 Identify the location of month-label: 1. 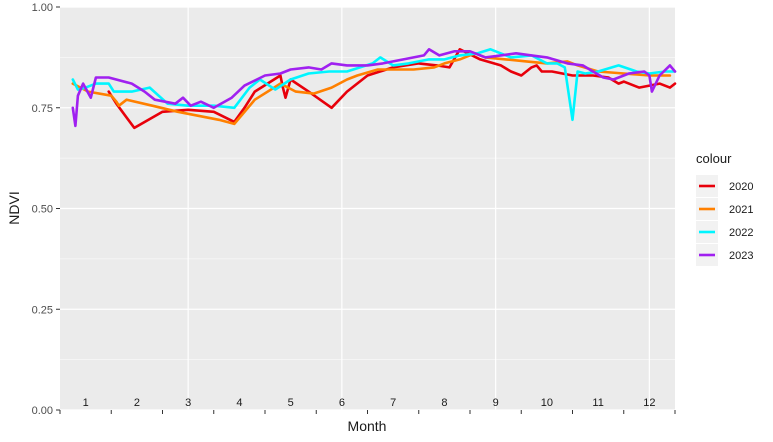
(86, 403).